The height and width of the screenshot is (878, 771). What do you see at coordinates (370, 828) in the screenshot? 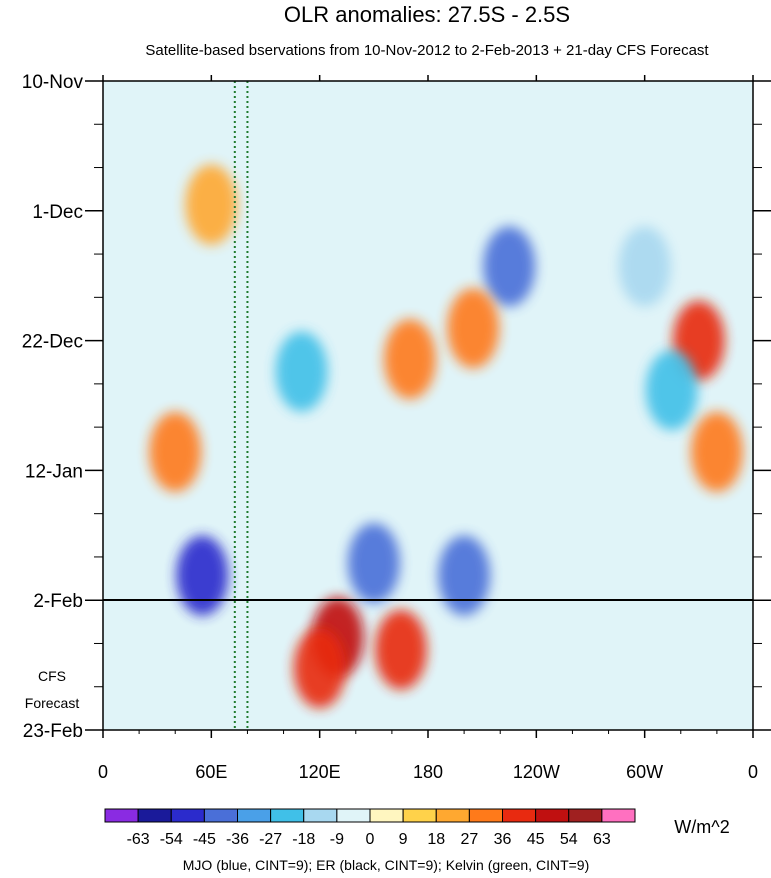
I see `colorbar: -63 -54 -45 -36 -27 -18 -9 0 9 18 27 36 45 54 63` at bounding box center [370, 828].